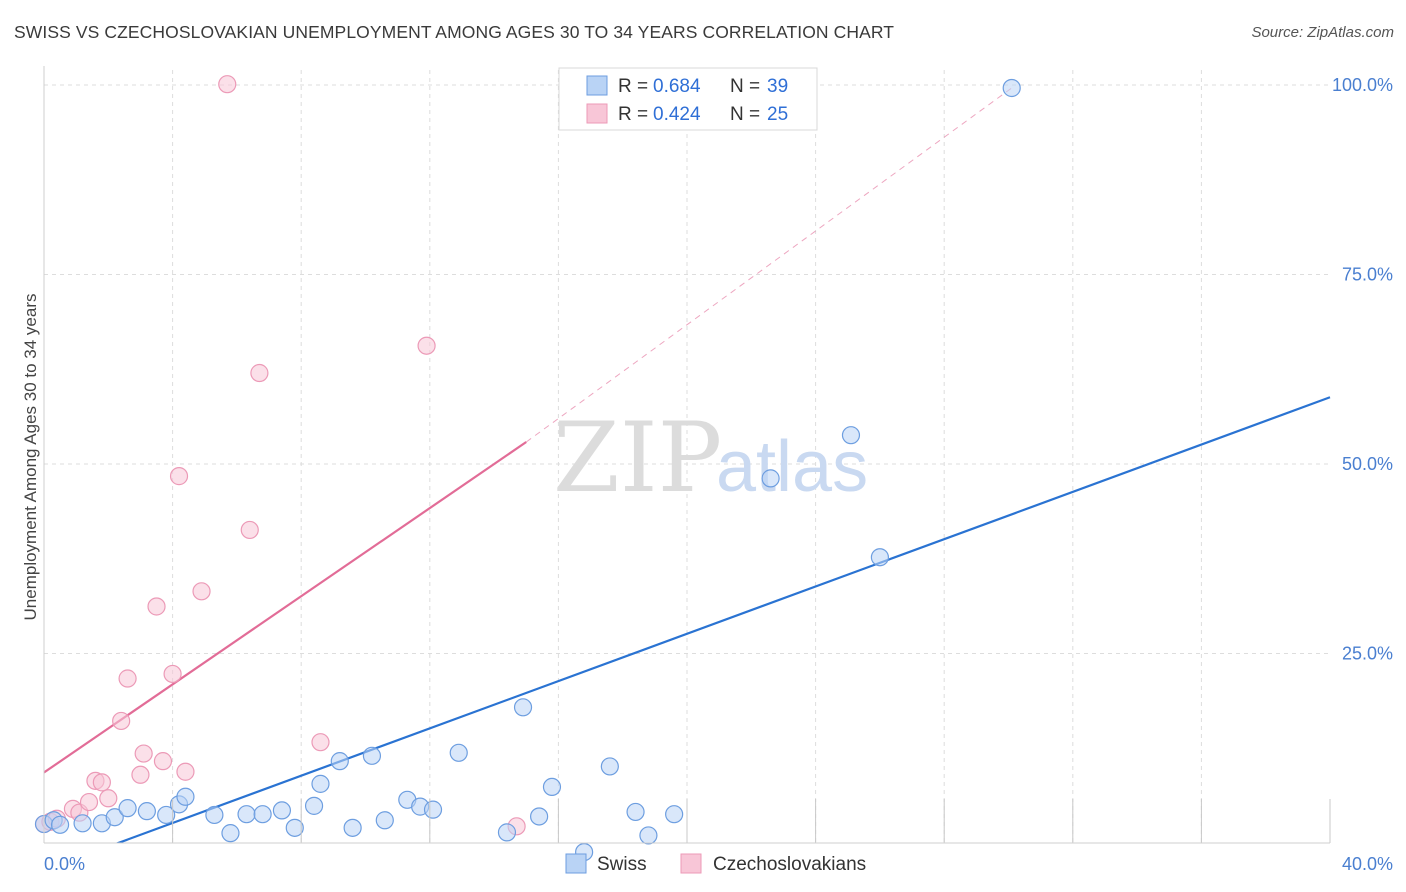 The width and height of the screenshot is (1406, 892). What do you see at coordinates (677, 86) in the screenshot?
I see `legend-r-value-swiss: 0.684` at bounding box center [677, 86].